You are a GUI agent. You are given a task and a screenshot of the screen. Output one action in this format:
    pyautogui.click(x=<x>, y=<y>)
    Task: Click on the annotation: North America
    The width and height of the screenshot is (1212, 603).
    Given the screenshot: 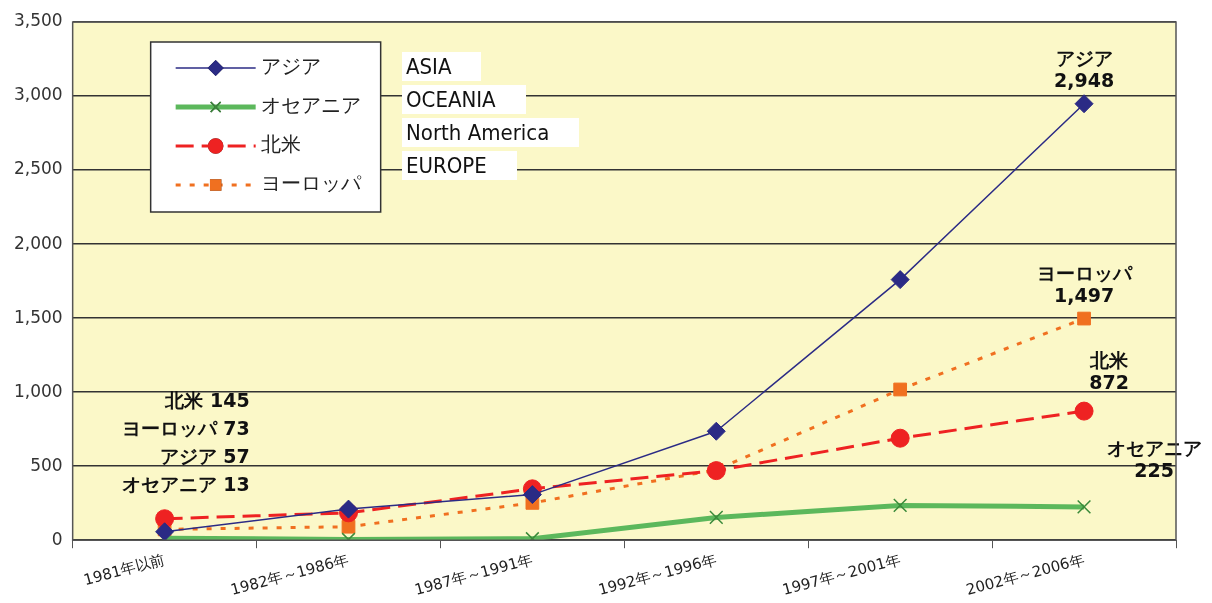 What is the action you would take?
    pyautogui.click(x=491, y=132)
    